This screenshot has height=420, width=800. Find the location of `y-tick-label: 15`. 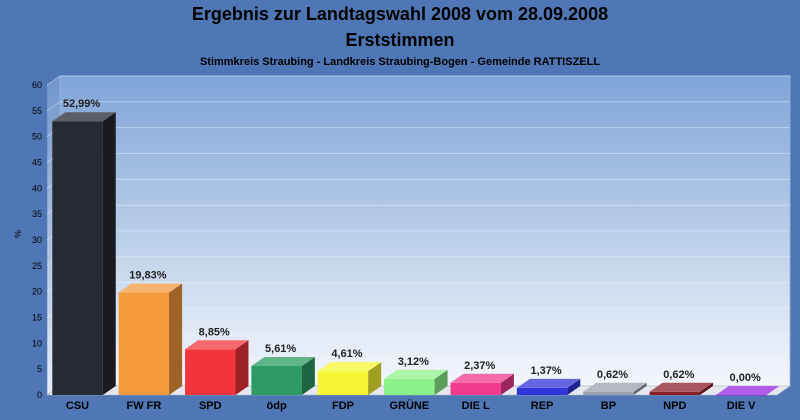

y-tick-label: 15 is located at coordinates (37, 318).